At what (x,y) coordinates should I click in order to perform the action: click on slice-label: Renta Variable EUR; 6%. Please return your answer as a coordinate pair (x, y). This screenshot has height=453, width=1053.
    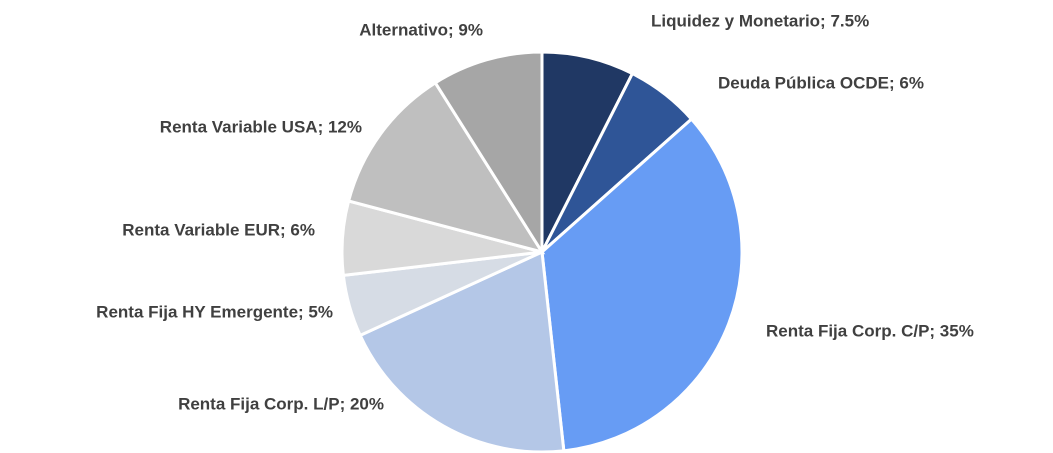
    Looking at the image, I should click on (218, 229).